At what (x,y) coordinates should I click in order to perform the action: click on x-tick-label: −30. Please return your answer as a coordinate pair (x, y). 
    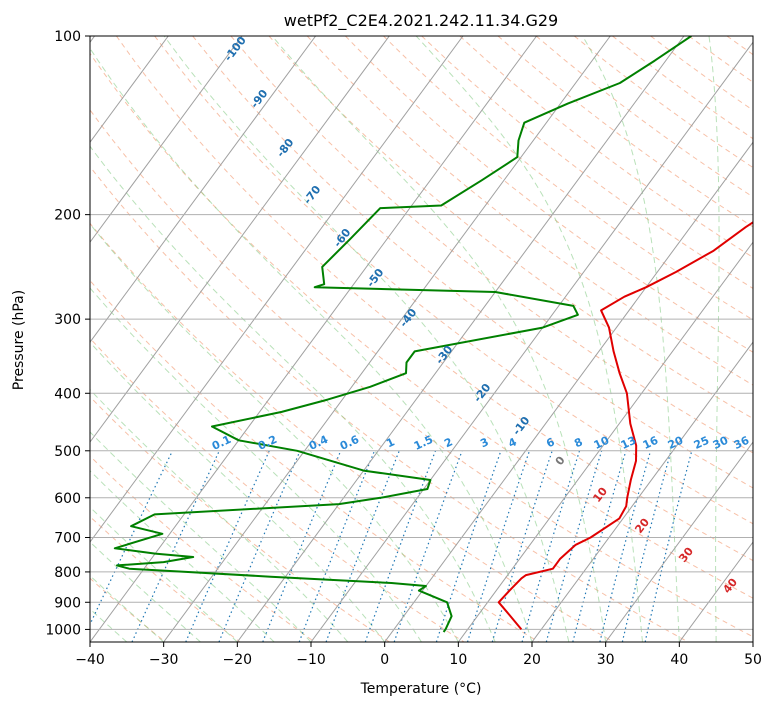
    Looking at the image, I should click on (164, 660).